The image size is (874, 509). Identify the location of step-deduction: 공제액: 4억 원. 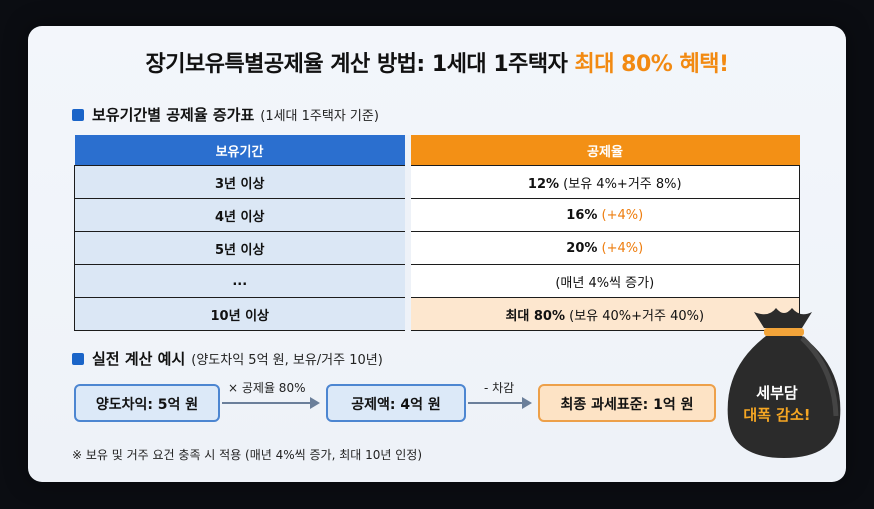
(396, 403).